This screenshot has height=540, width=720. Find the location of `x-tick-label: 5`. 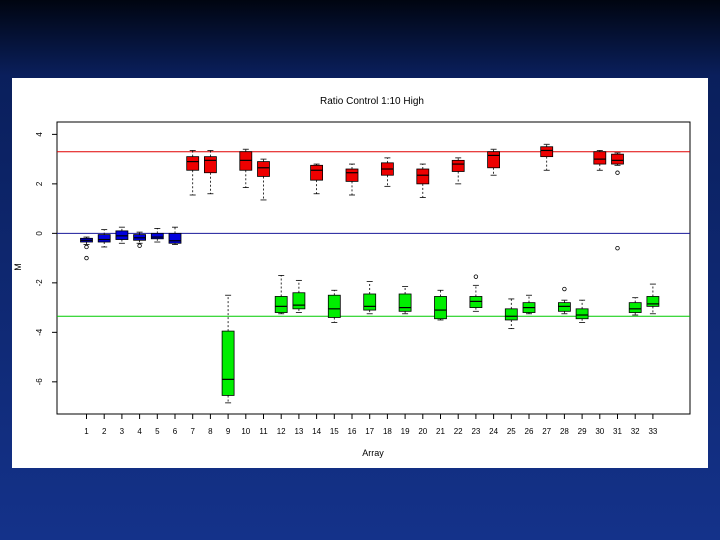

x-tick-label: 5 is located at coordinates (157, 431).